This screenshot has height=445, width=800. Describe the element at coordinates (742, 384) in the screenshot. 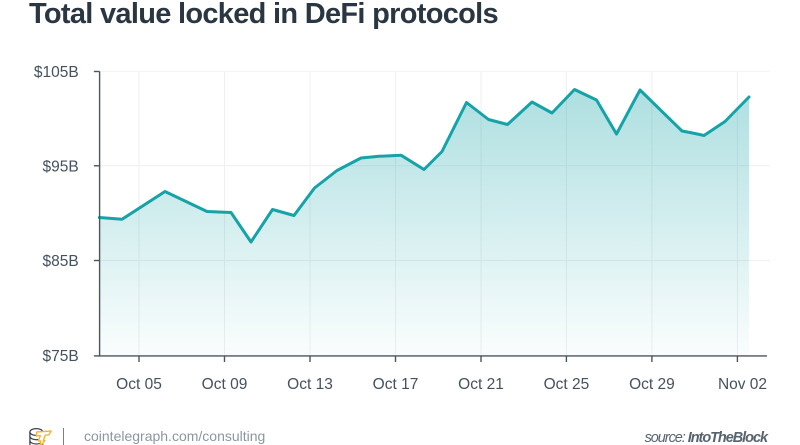

I see `svg-text: Nov 02` at that location.